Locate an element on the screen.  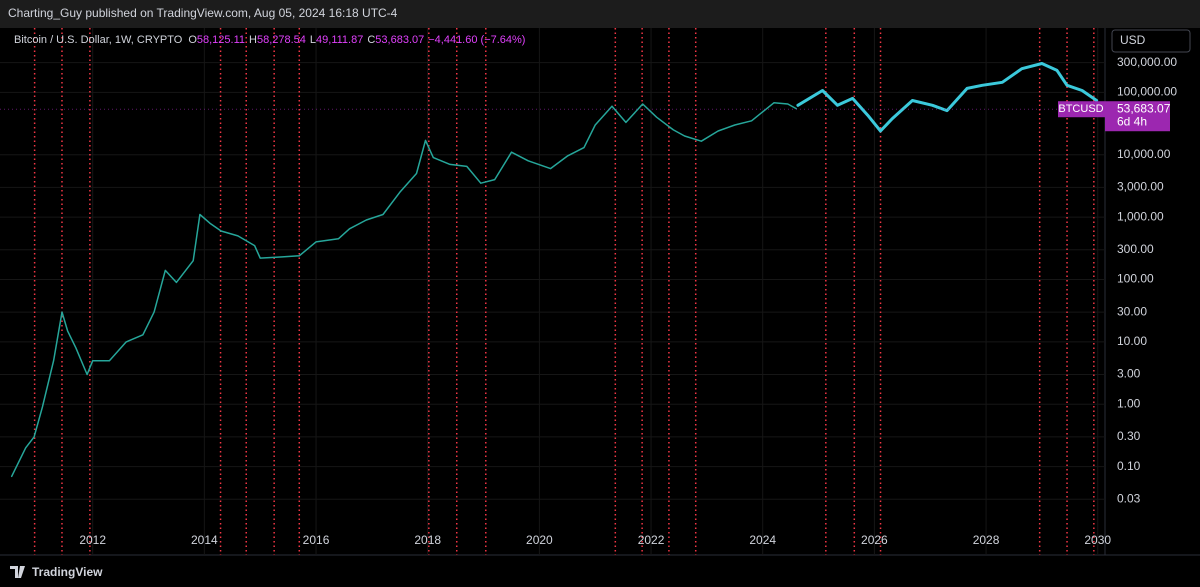
y-tick-label: 1,000.00 is located at coordinates (1140, 216).